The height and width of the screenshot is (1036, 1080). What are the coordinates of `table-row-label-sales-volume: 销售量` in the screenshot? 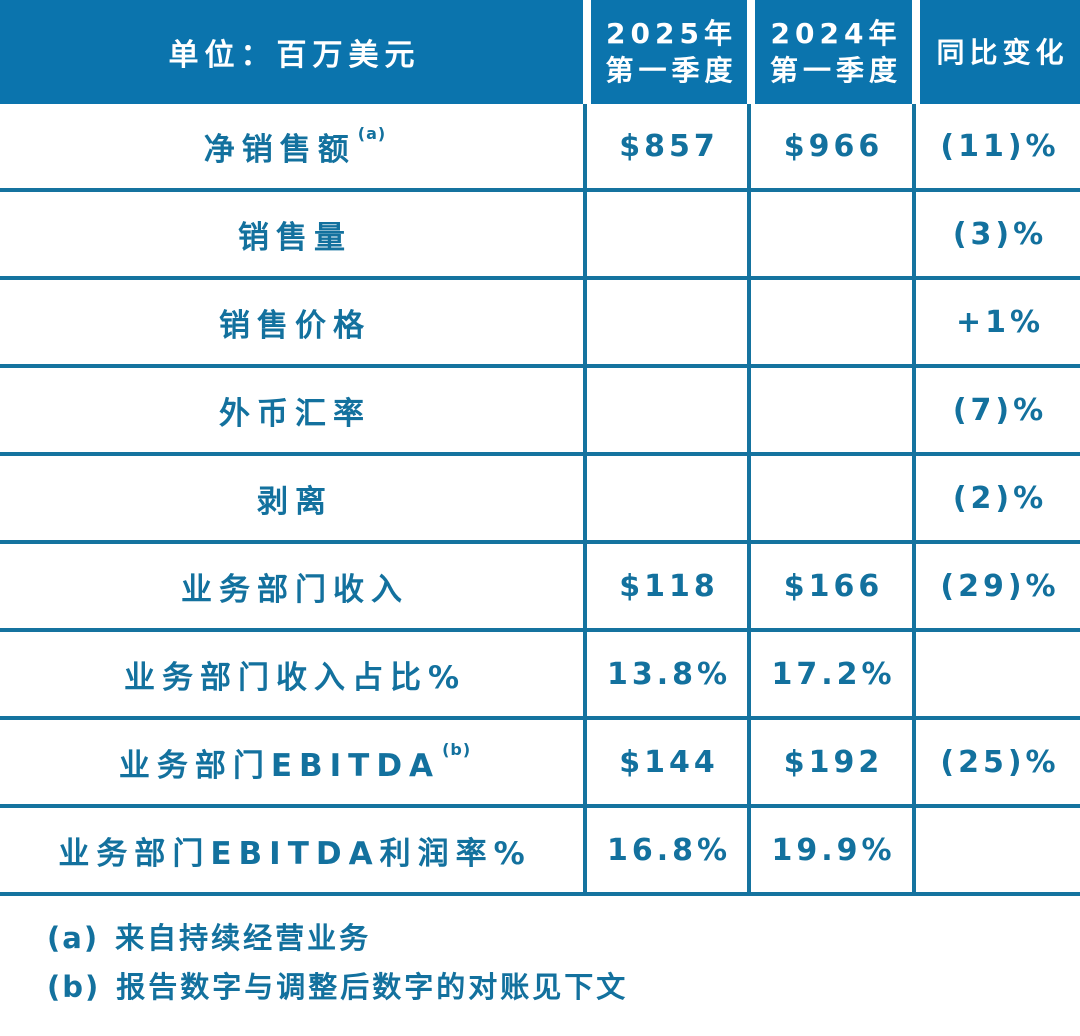 It's located at (291, 236).